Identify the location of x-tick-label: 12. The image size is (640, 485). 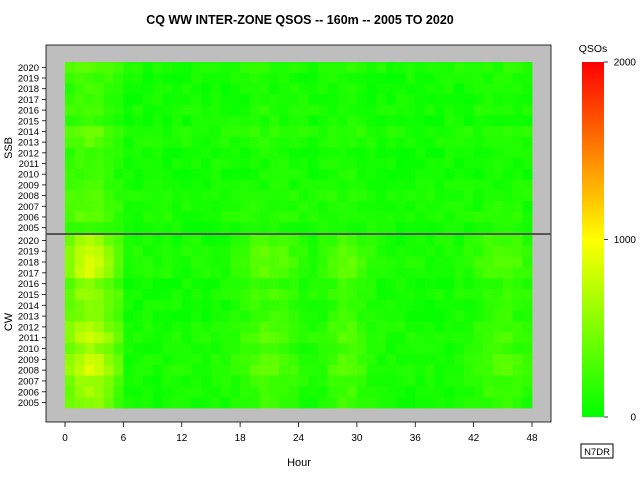
(182, 438).